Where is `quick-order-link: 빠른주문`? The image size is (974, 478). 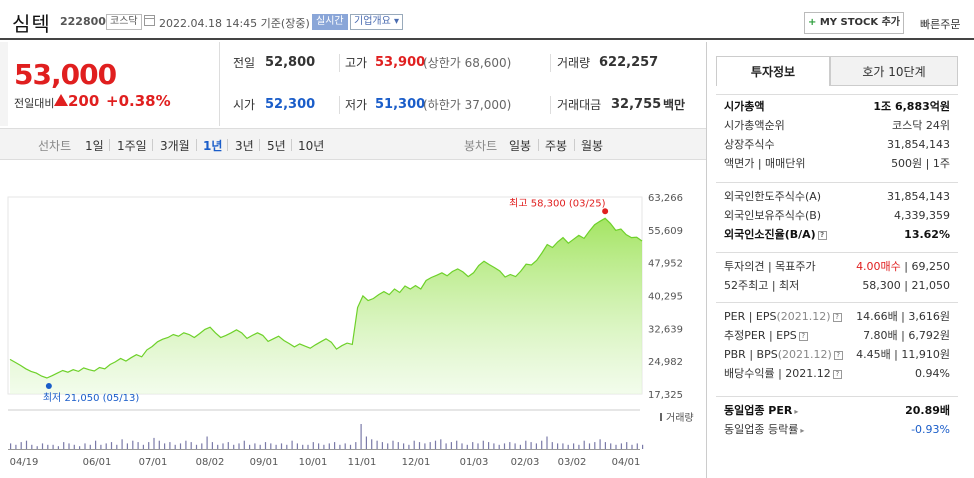
quick-order-link: 빠른주문 is located at coordinates (940, 24).